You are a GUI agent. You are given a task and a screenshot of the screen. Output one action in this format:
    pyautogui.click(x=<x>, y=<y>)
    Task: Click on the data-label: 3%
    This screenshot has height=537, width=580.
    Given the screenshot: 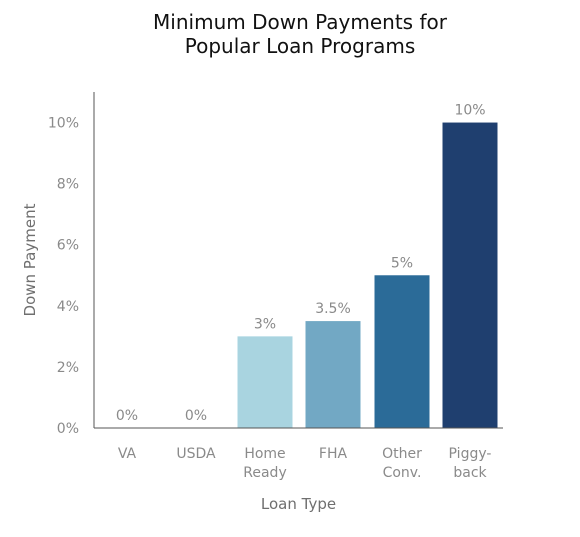 What is the action you would take?
    pyautogui.click(x=265, y=324)
    